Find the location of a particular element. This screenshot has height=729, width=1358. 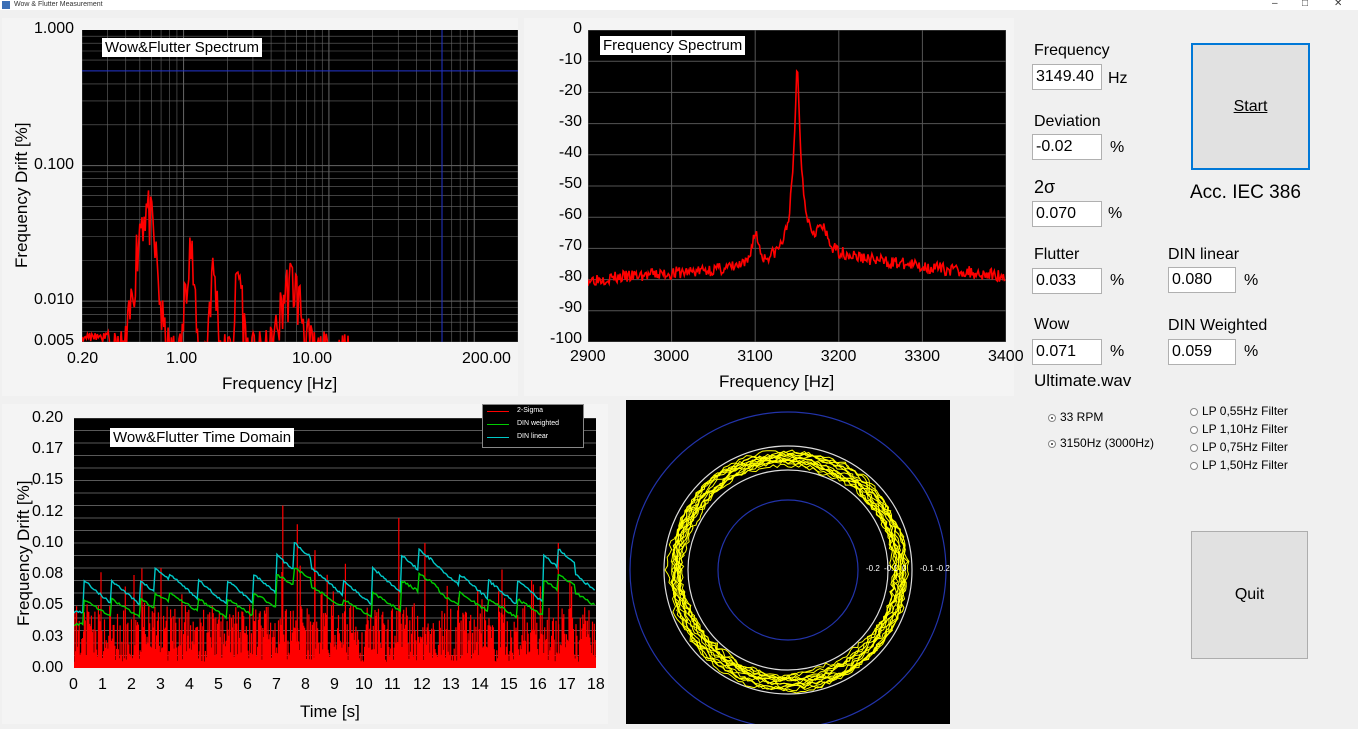

fs-xlabel: Frequency [Hz] is located at coordinates (777, 381).